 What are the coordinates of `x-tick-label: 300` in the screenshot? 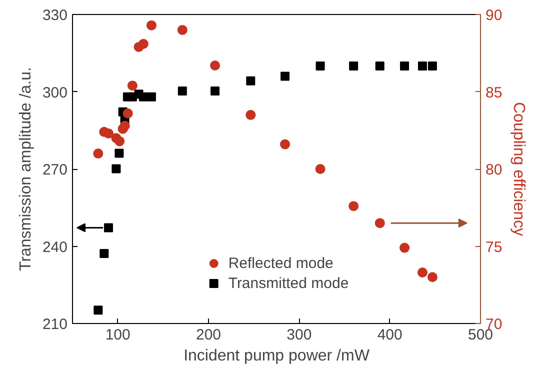 It's located at (299, 335).